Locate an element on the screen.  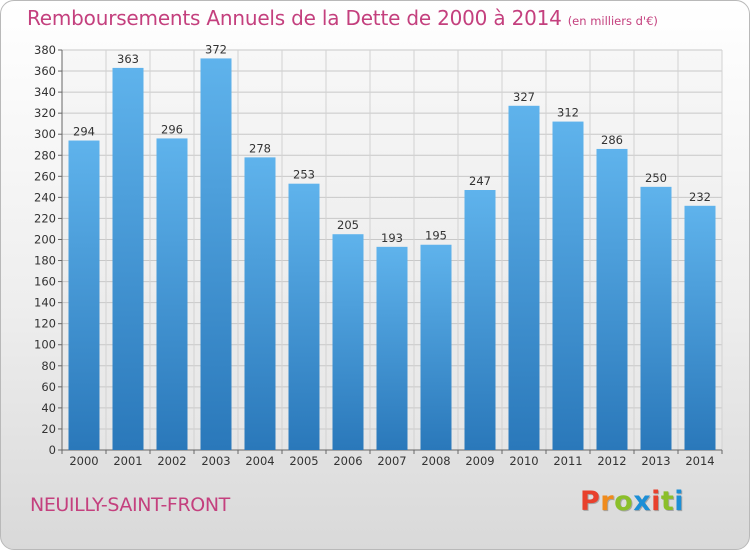
x-tick-label: 2014 is located at coordinates (699, 461).